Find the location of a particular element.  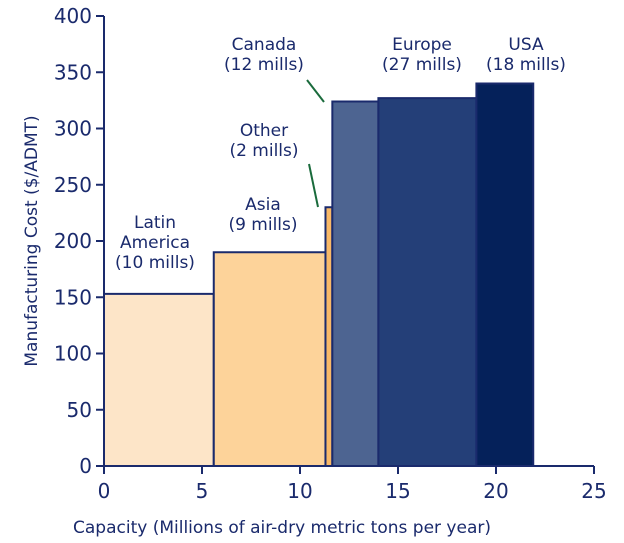

x-tick-label: 5 is located at coordinates (202, 491).